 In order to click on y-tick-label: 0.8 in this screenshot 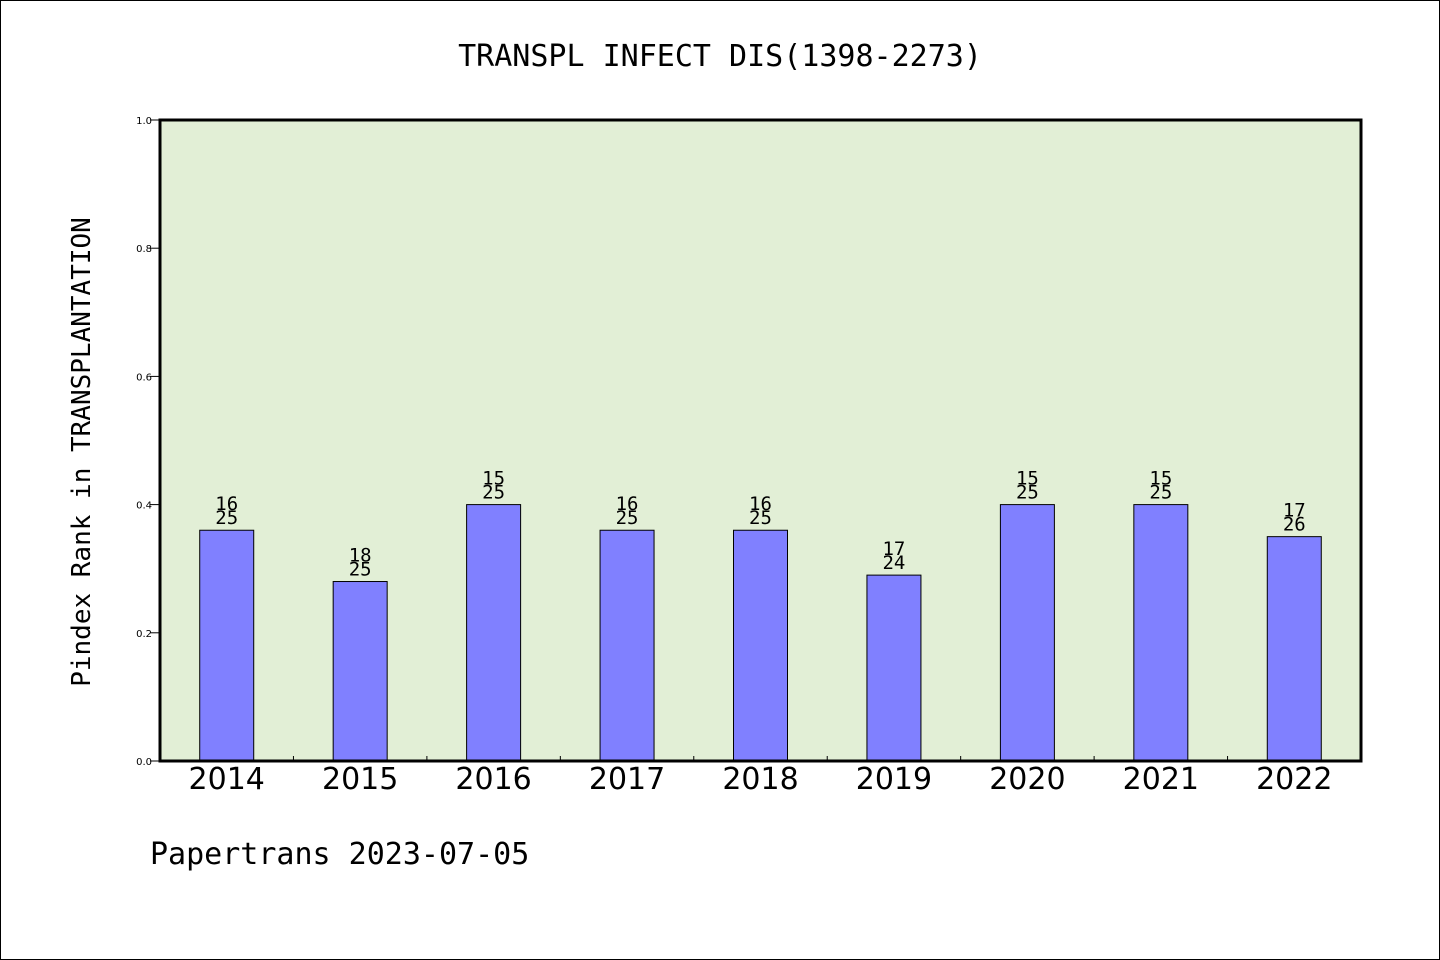, I will do `click(144, 249)`.